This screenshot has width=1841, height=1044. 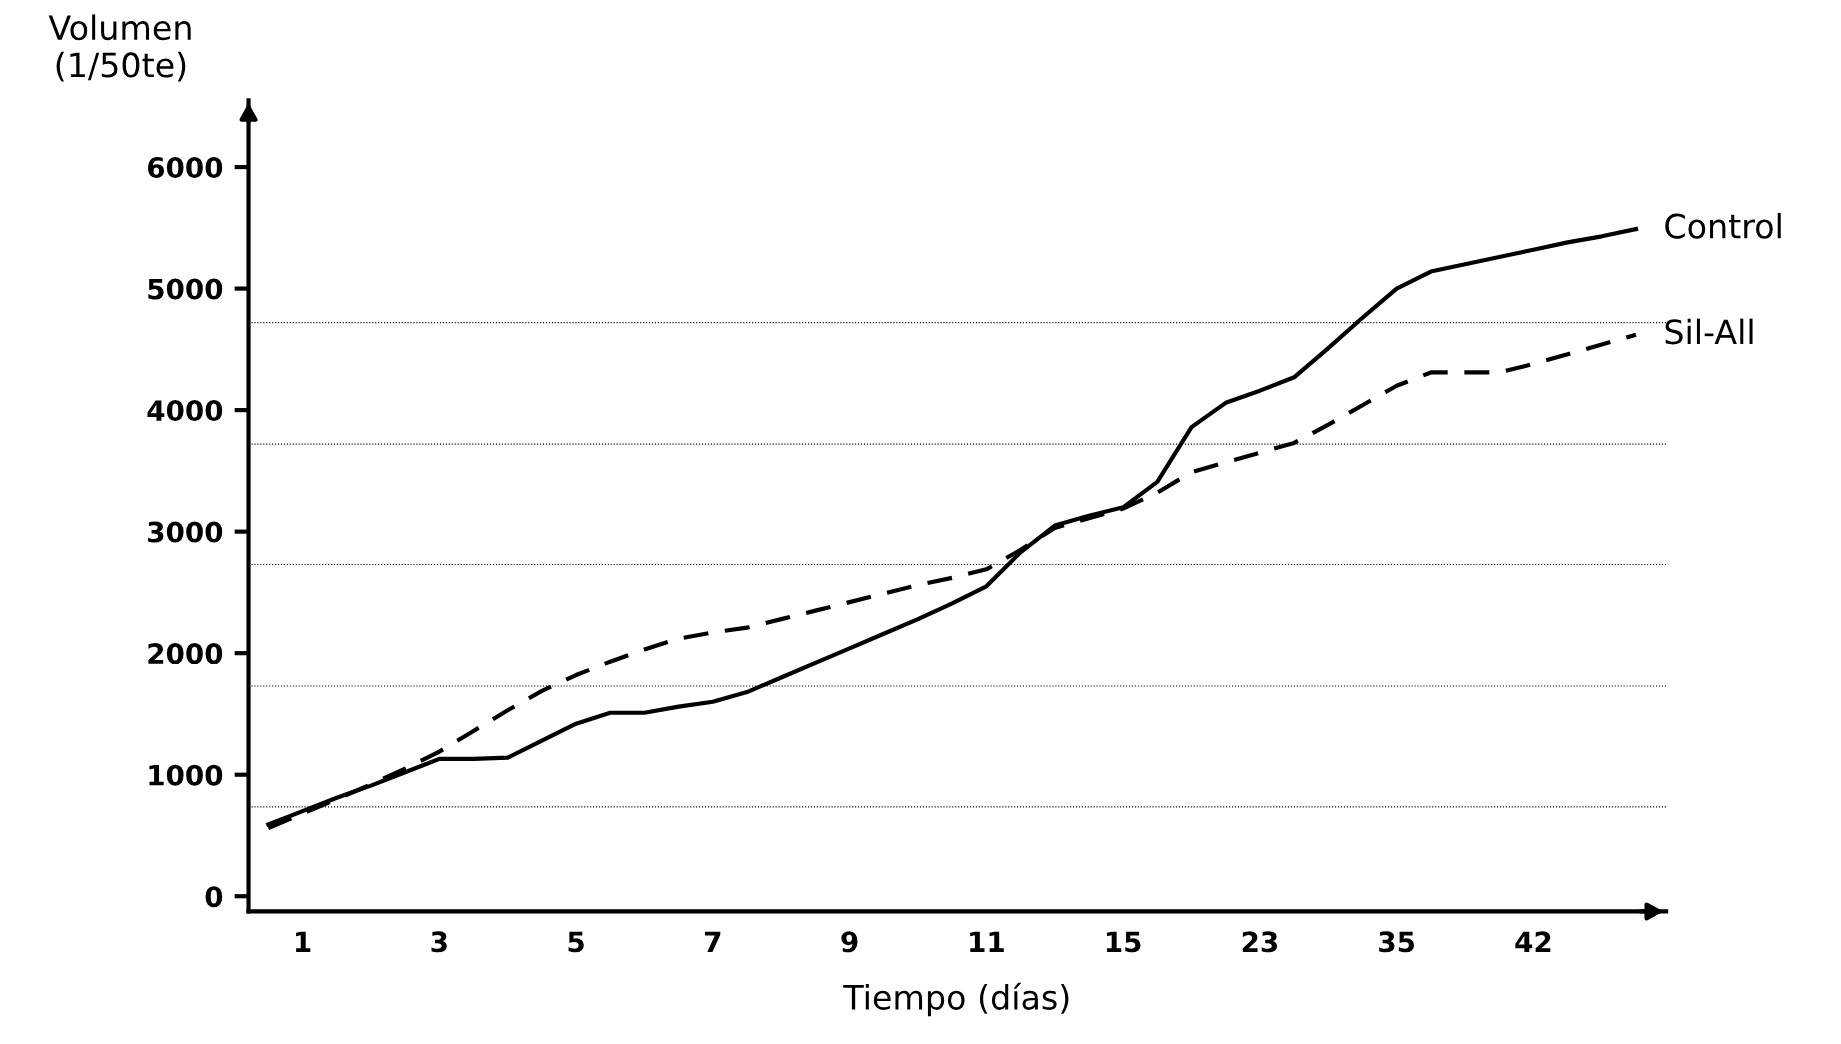 What do you see at coordinates (1123, 942) in the screenshot?
I see `x-tick-label: 15` at bounding box center [1123, 942].